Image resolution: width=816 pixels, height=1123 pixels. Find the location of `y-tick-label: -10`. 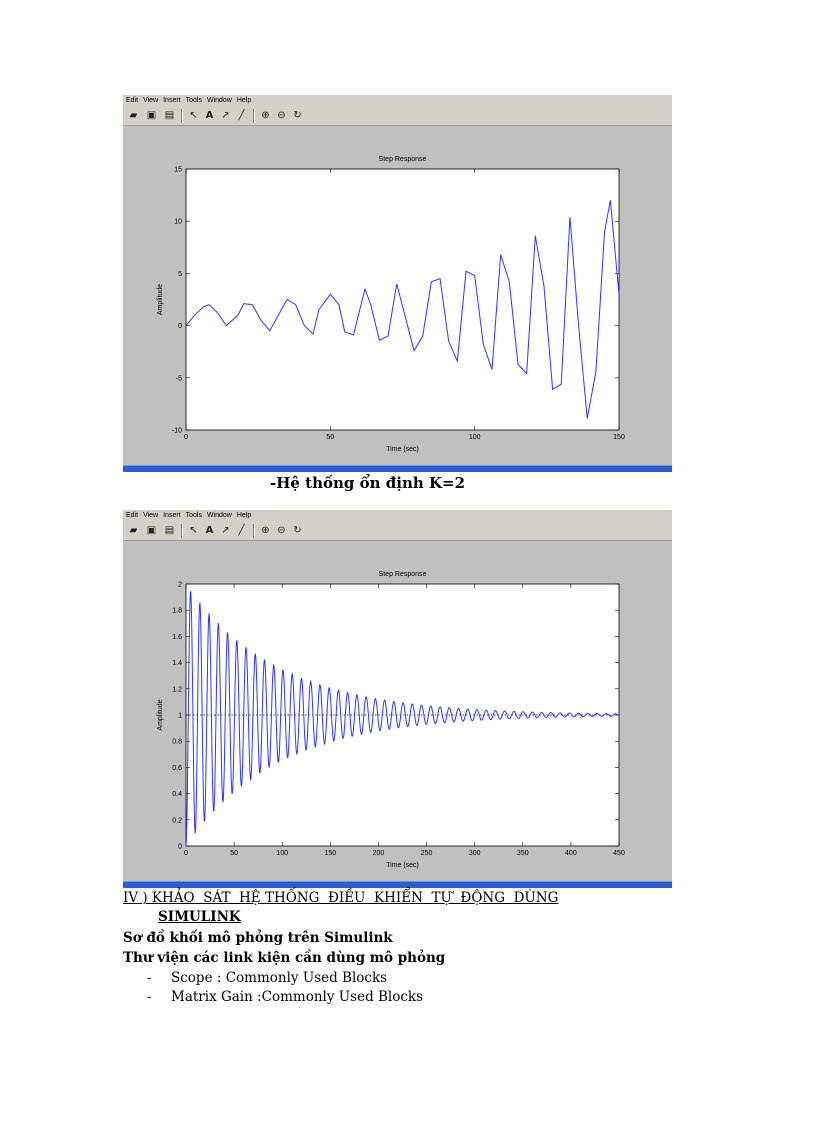

y-tick-label: -10 is located at coordinates (177, 431).